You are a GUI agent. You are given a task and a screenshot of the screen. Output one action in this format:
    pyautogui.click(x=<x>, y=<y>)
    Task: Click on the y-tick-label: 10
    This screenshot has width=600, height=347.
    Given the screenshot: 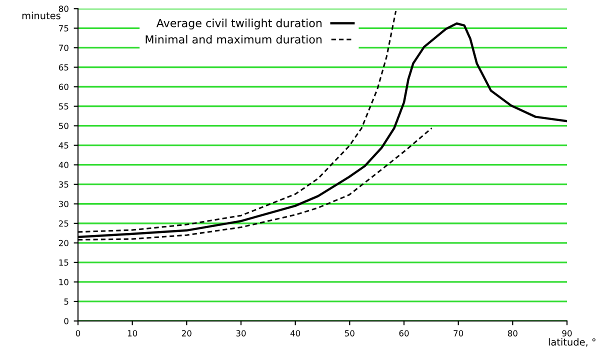 What is the action you would take?
    pyautogui.click(x=63, y=282)
    